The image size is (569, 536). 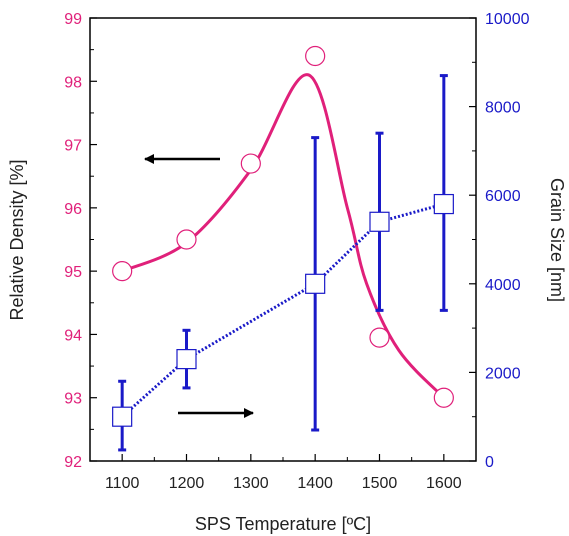 What do you see at coordinates (73, 462) in the screenshot?
I see `y-left-tick-label: 92` at bounding box center [73, 462].